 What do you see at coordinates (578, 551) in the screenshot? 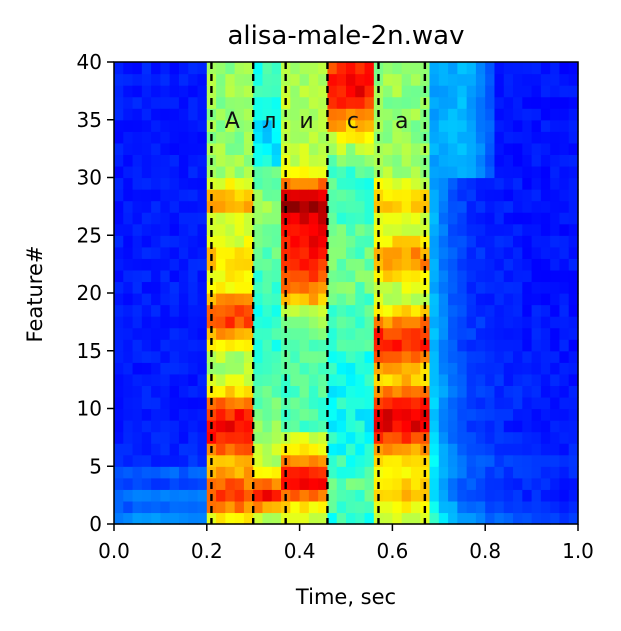
I see `x-tick-label: 1.0` at bounding box center [578, 551].